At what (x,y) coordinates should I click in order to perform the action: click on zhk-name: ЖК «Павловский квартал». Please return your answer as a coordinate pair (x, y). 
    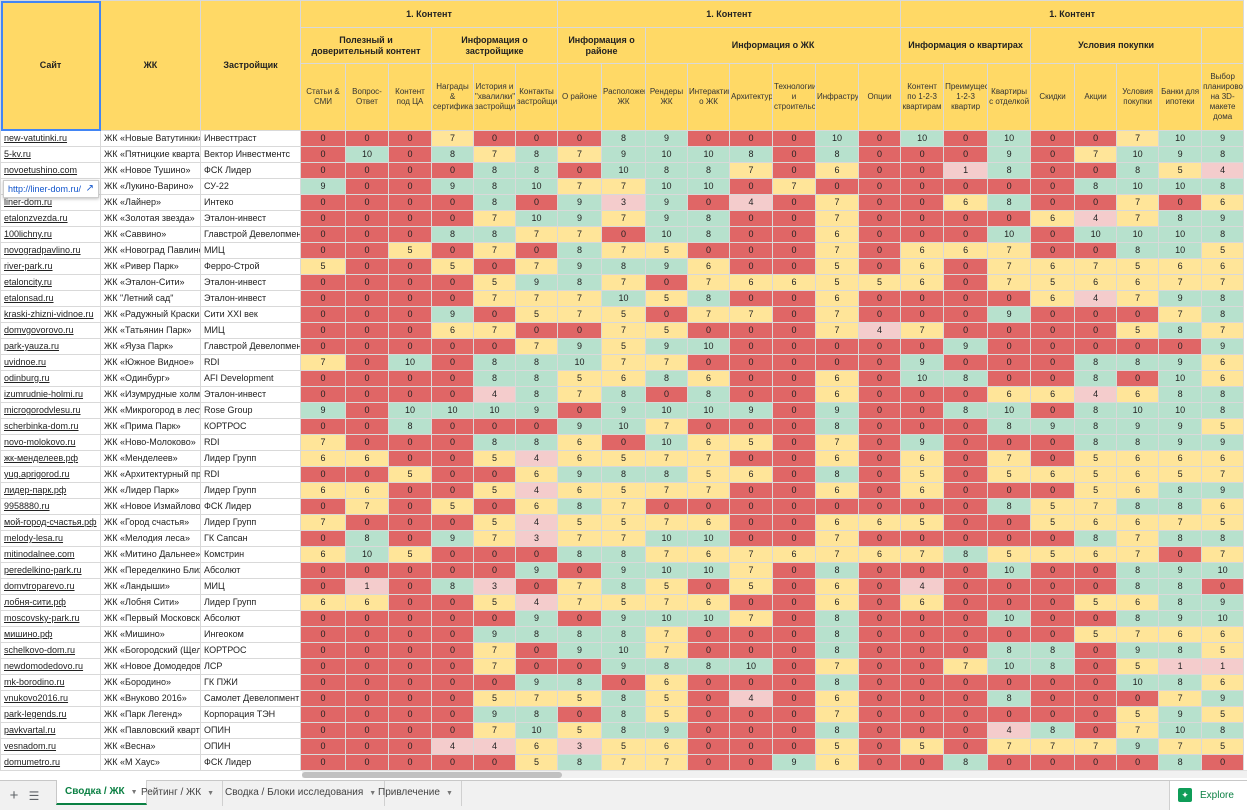
    Looking at the image, I should click on (150, 730).